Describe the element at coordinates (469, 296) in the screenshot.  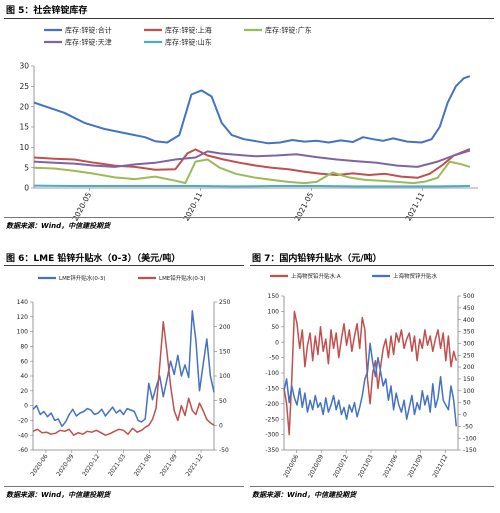
I see `fig7-y-right-tick-label: 500` at that location.